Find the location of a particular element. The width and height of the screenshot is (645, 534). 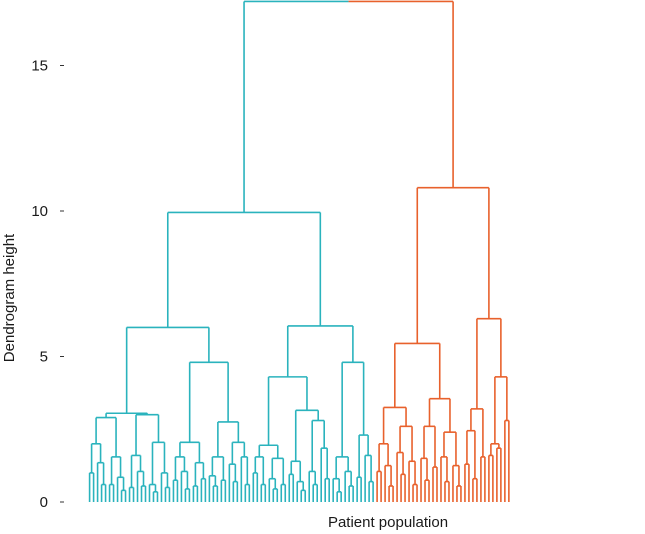

y-tick-label: 15 is located at coordinates (39, 66).